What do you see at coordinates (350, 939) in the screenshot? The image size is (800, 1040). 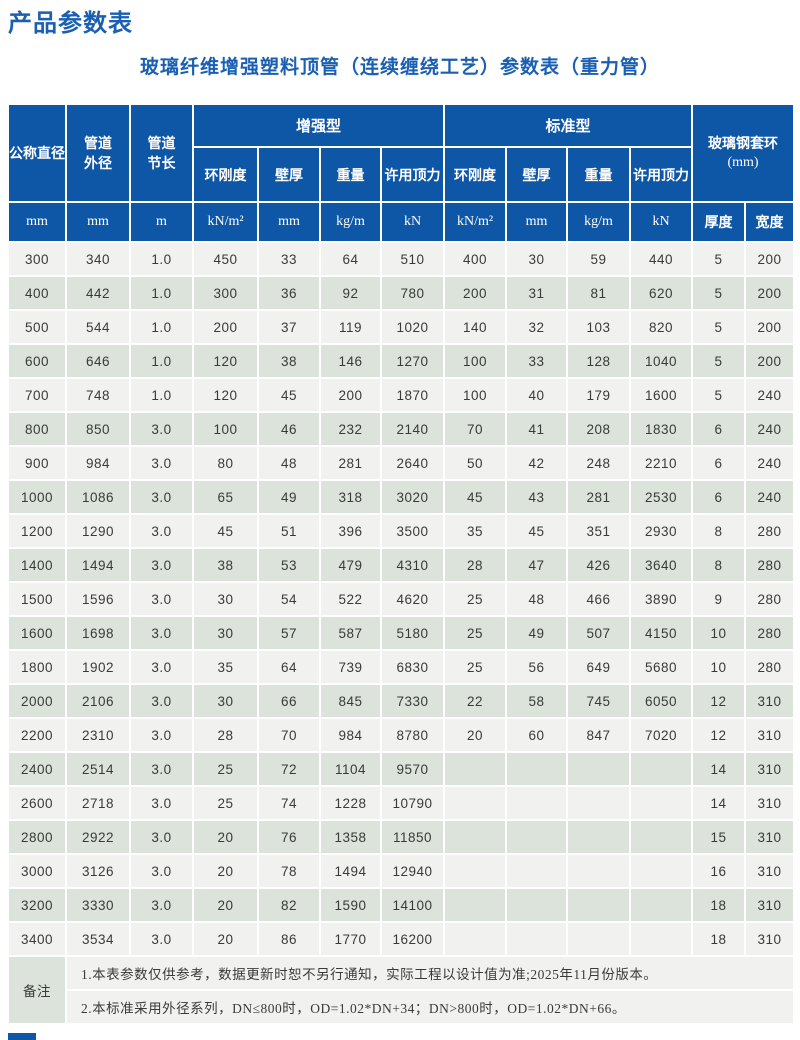 I see `cell: 1770` at bounding box center [350, 939].